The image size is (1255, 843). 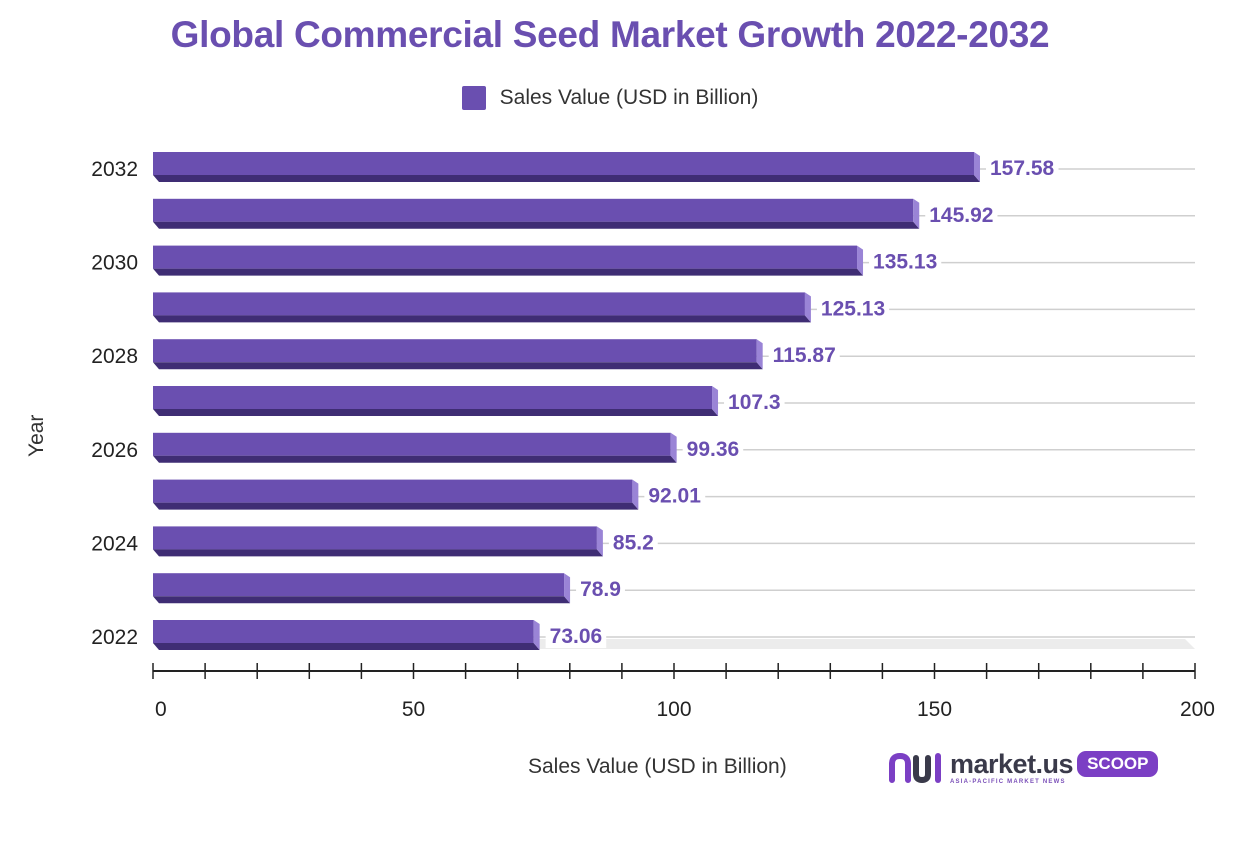 What do you see at coordinates (1118, 764) in the screenshot?
I see `scoop-badge: SCOOP` at bounding box center [1118, 764].